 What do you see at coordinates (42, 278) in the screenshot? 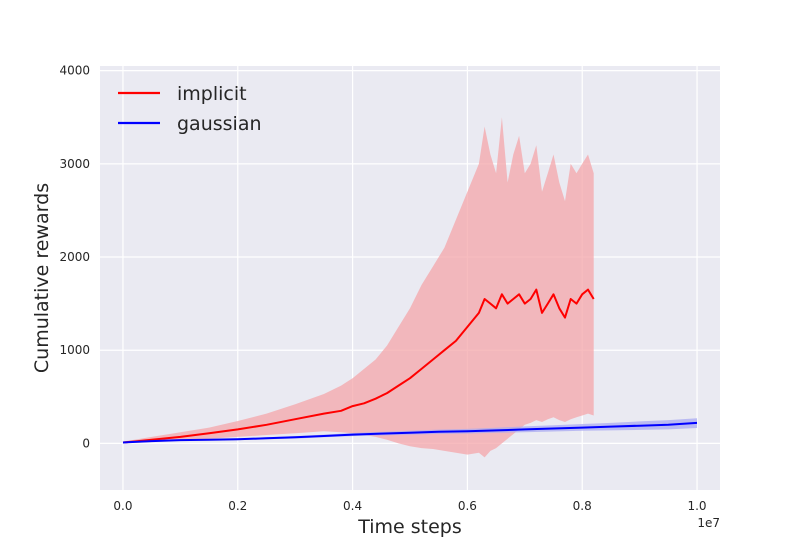
I see `y-axis-label: Cumulative rewards` at bounding box center [42, 278].